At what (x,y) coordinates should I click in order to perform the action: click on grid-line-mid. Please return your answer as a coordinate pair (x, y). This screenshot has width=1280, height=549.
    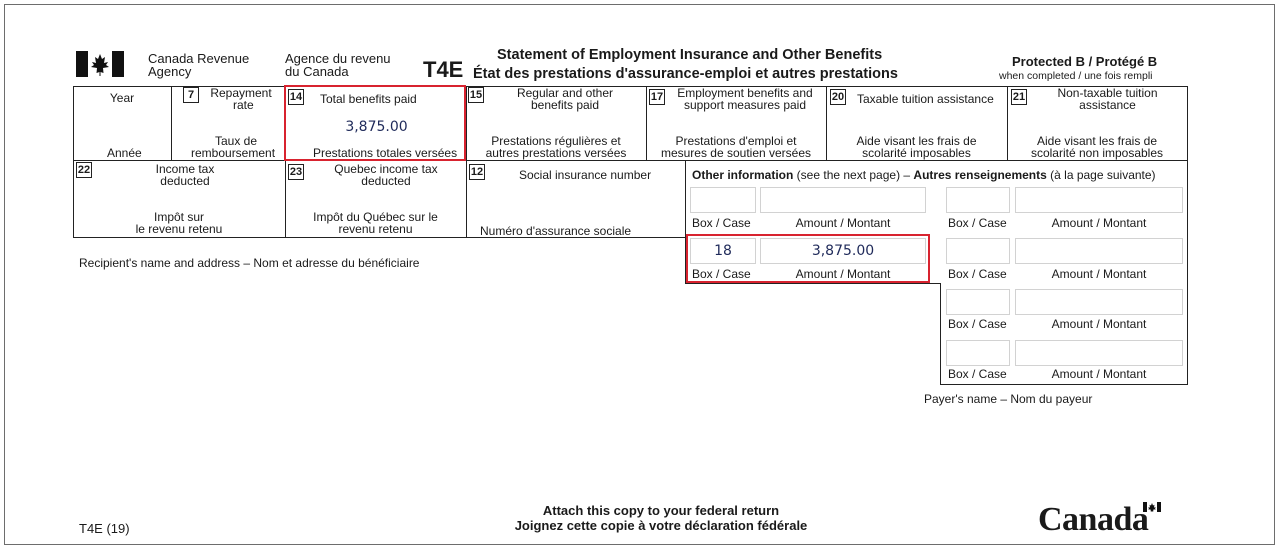
    Looking at the image, I should click on (630, 160).